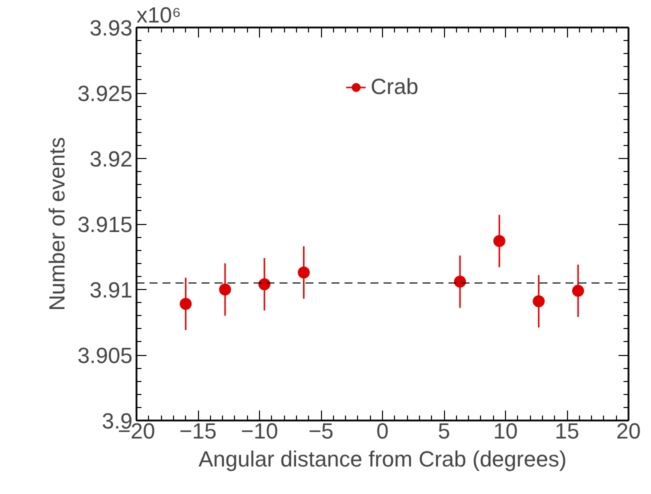  I want to click on y-tick-label: 3.905, so click(105, 355).